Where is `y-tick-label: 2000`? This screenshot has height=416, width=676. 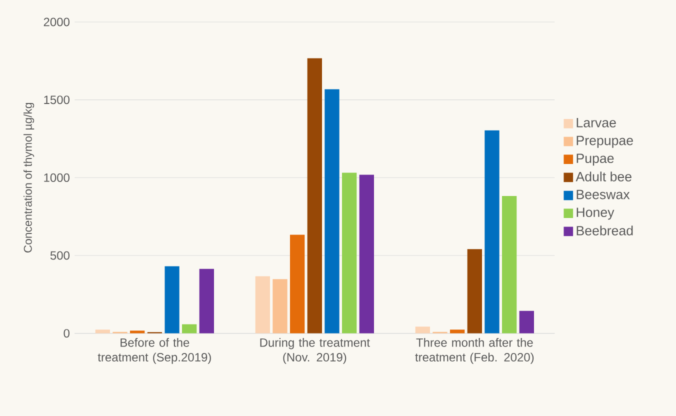
y-tick-label: 2000 is located at coordinates (57, 22).